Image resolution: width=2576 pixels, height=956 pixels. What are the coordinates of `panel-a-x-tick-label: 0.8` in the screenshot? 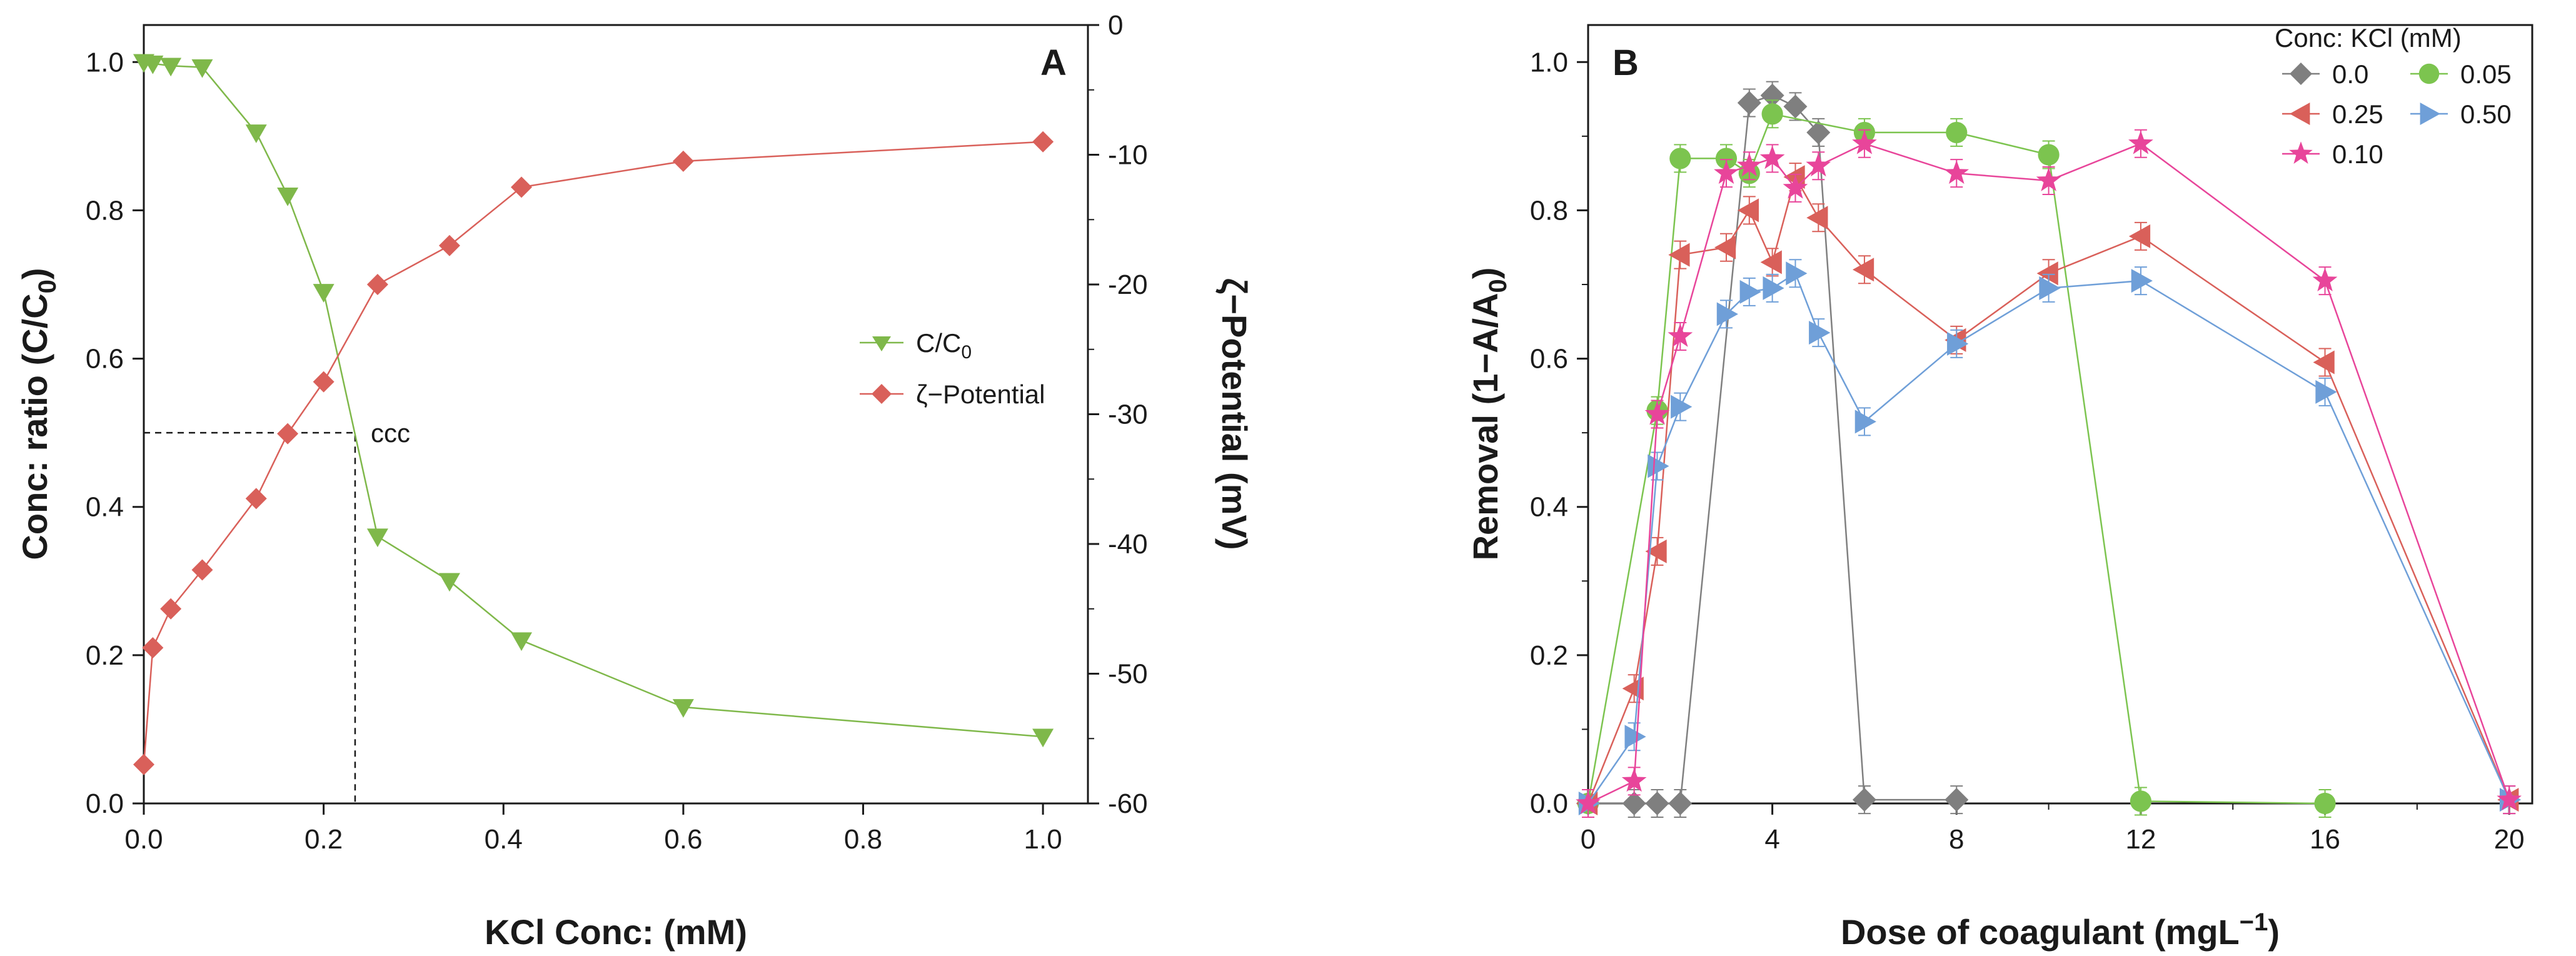 It's located at (863, 839).